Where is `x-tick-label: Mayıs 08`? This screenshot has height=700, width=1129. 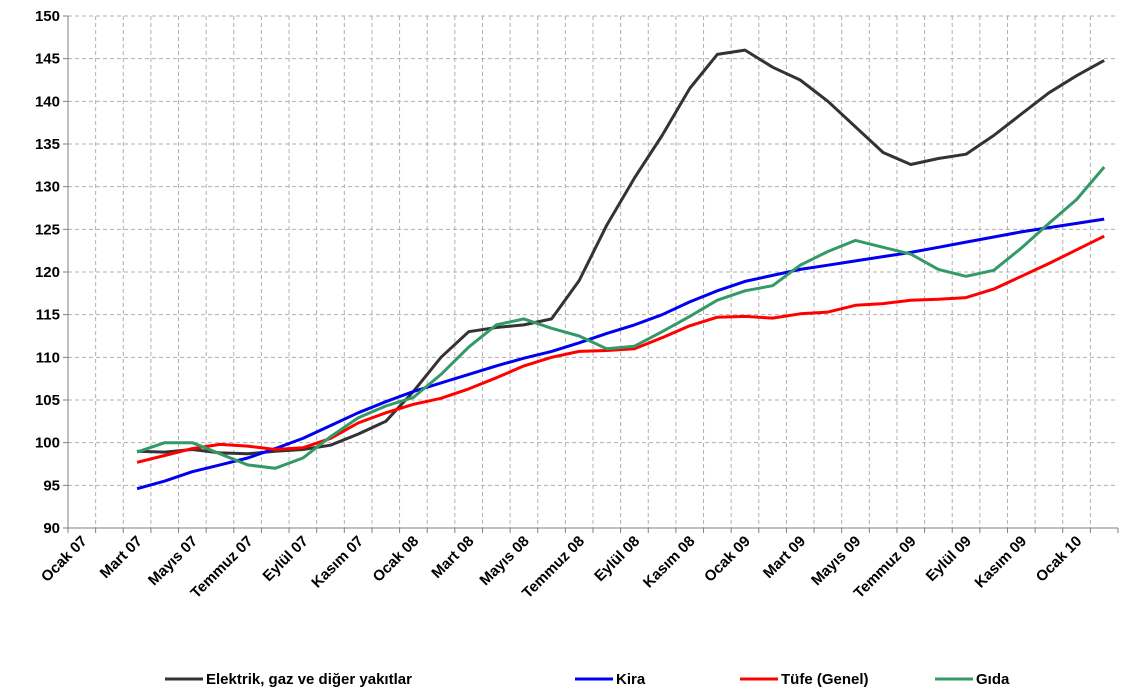
x-tick-label: Mayıs 08 is located at coordinates (505, 561).